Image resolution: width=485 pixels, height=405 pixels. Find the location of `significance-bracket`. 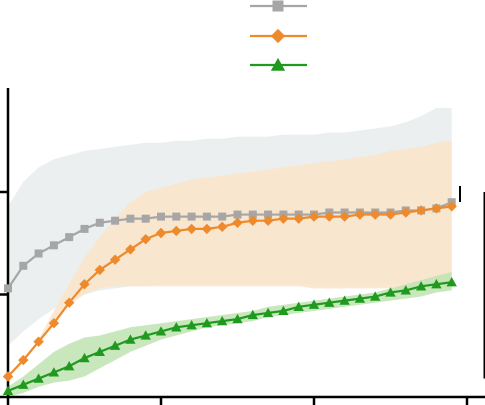

significance-bracket is located at coordinates (472, 282).